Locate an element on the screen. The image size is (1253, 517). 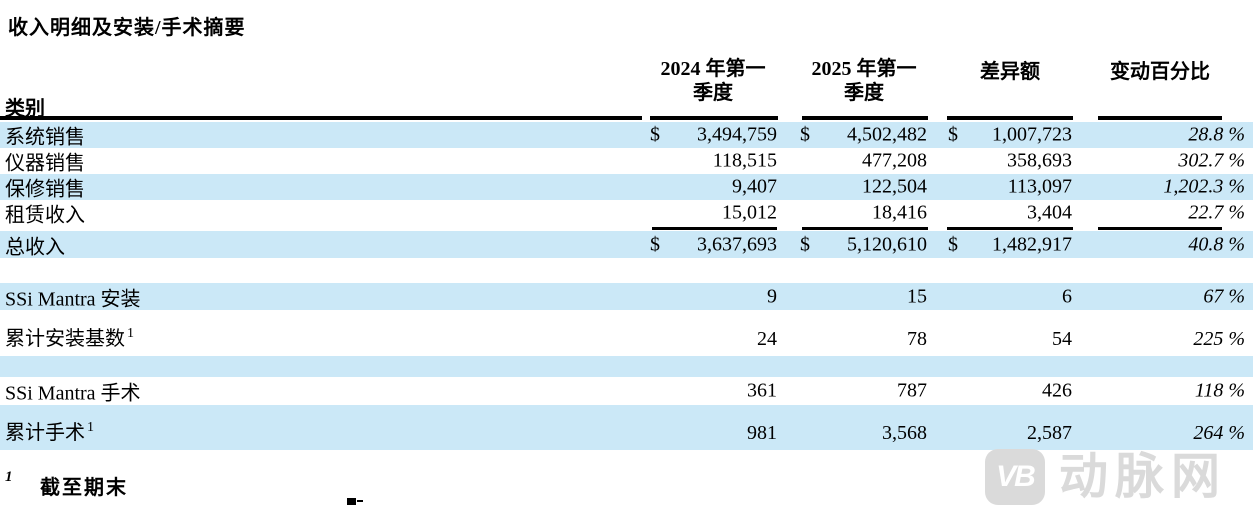
row-label: SSi Mantra 手术 is located at coordinates (73, 393).